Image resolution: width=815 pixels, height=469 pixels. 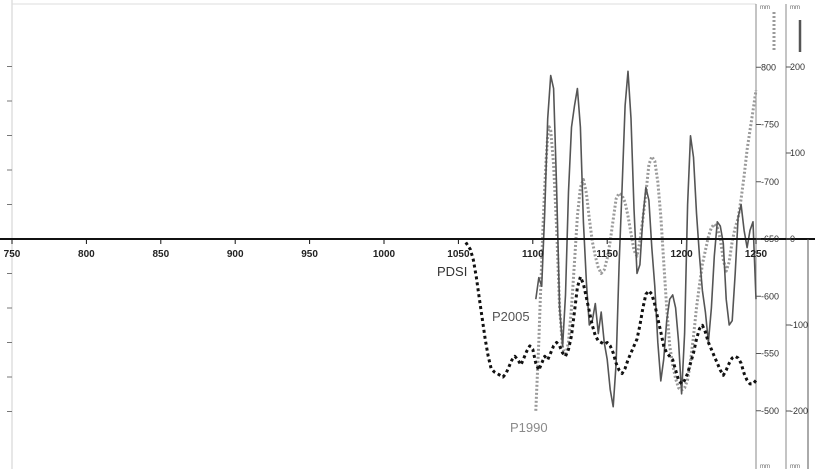 What do you see at coordinates (384, 254) in the screenshot?
I see `x-tick-label: 1000` at bounding box center [384, 254].